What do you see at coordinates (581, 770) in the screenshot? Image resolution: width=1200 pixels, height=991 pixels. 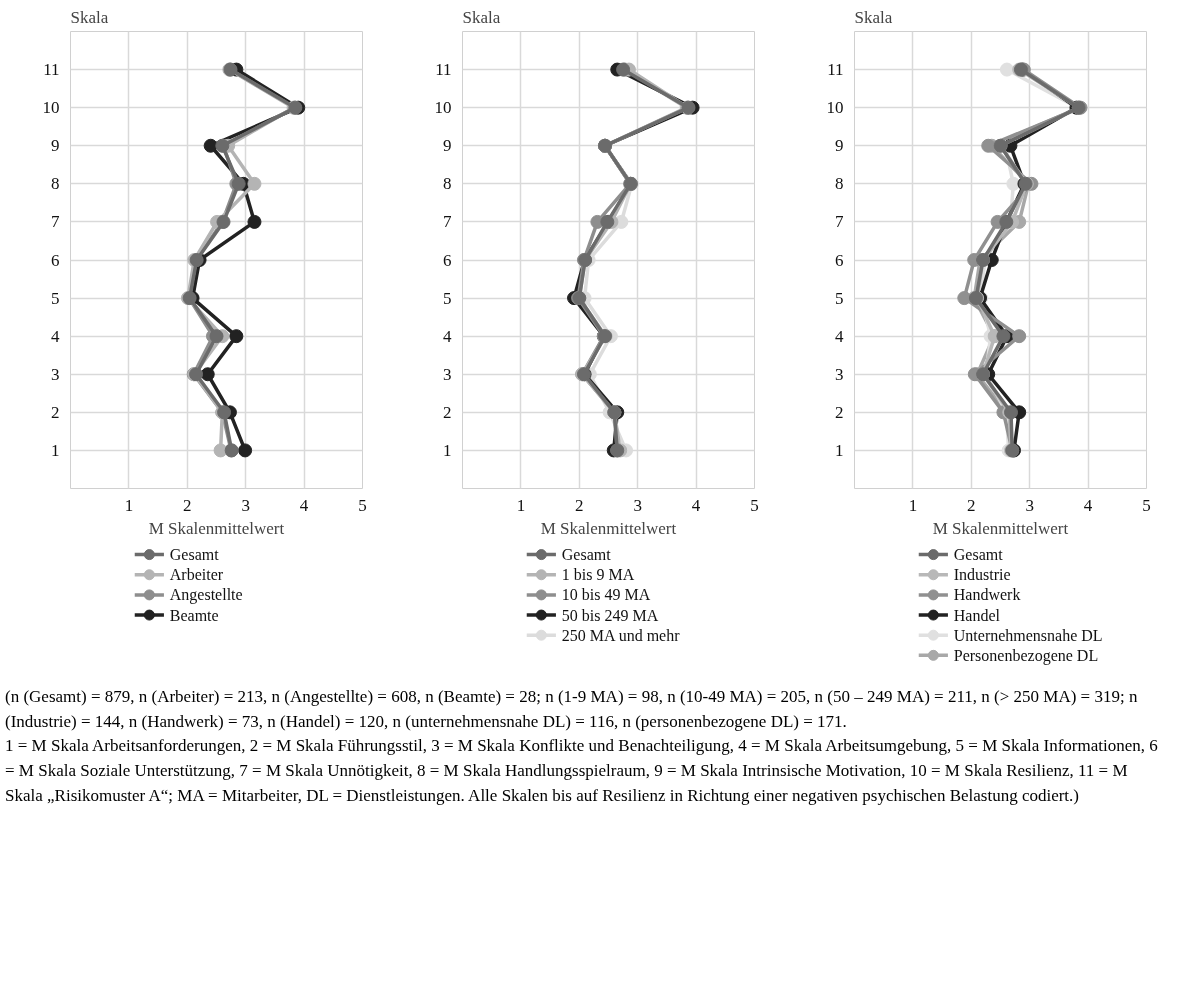 I see `text: 1 = M Skala Arbeitsanforderungen, 2 = M Skala Führungsstil, 3 = M Skala Konflikte und Benachteiligung, 4 = M Skala Arbeitsumgebung, 5 = M Skala Informationen, 6 = M Skala Soziale Unterstützung, 7 = M Skala Unnötigkeit, 8 = M Skala Handlungsspielraum, 9 = M Skala Intrinsische Motivation, 10 = M Skala Resilienz, 11 = M Skala „Risikomuster A“; MA = Mitarbeiter, DL = Dienstleistungen. Alle Skalen bis auf Resilienz in Richtung einer negativen psychischen Belastung codiert.)` at bounding box center [581, 770].